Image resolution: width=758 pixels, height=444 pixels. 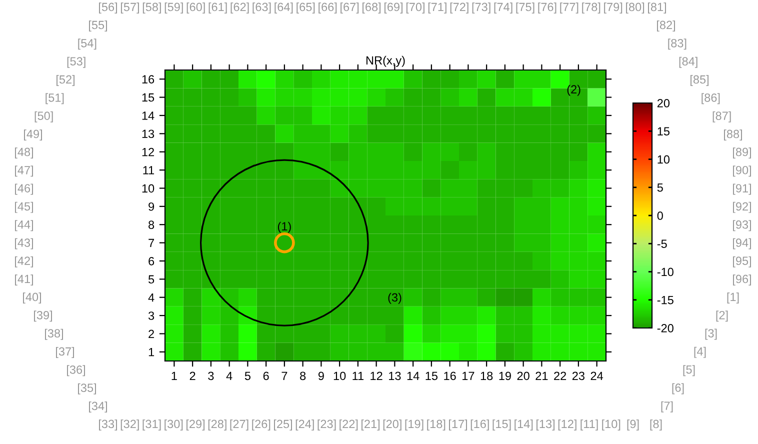 What do you see at coordinates (635, 8) in the screenshot?
I see `text: [80]` at bounding box center [635, 8].